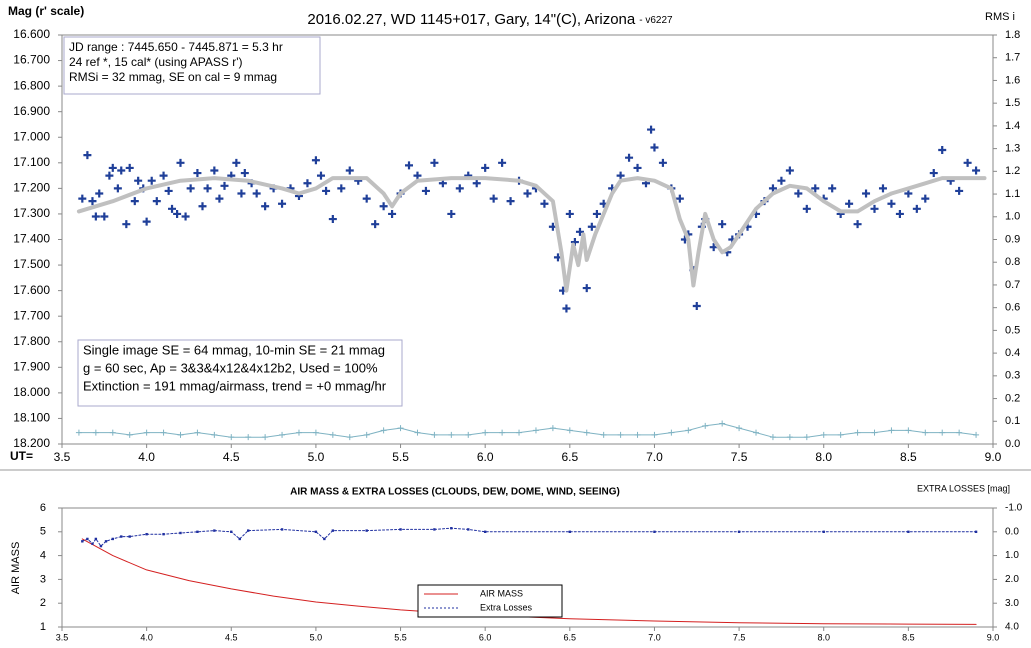  Describe the element at coordinates (31, 264) in the screenshot. I see `y-tick-label: 17.500` at that location.